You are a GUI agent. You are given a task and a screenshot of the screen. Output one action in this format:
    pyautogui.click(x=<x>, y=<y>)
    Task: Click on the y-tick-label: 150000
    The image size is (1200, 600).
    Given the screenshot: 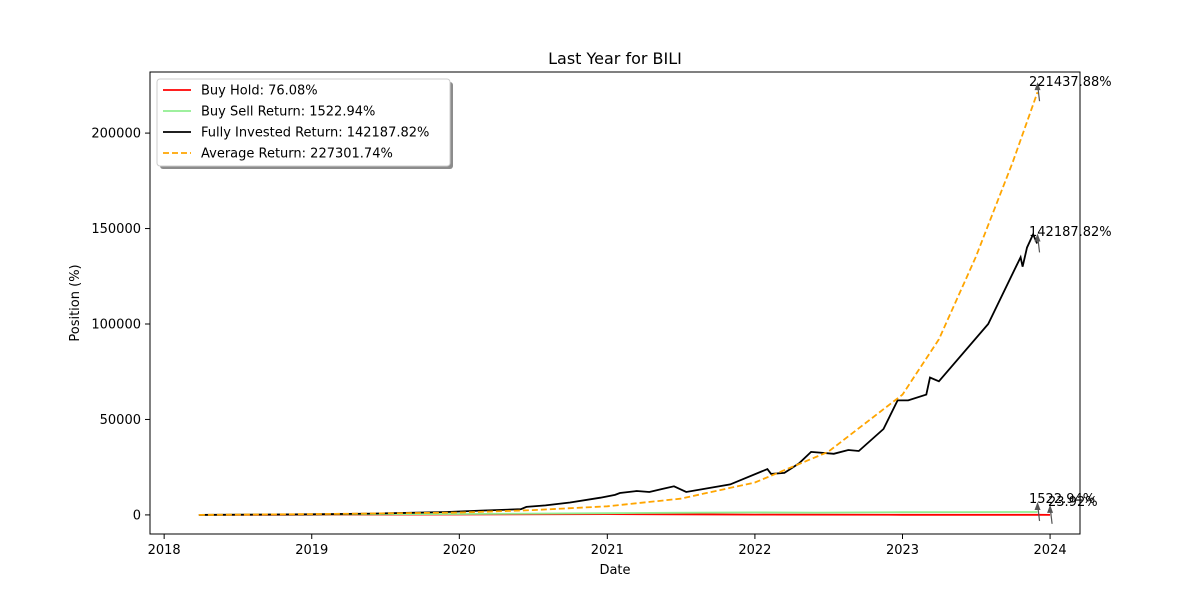 What is the action you would take?
    pyautogui.click(x=116, y=229)
    